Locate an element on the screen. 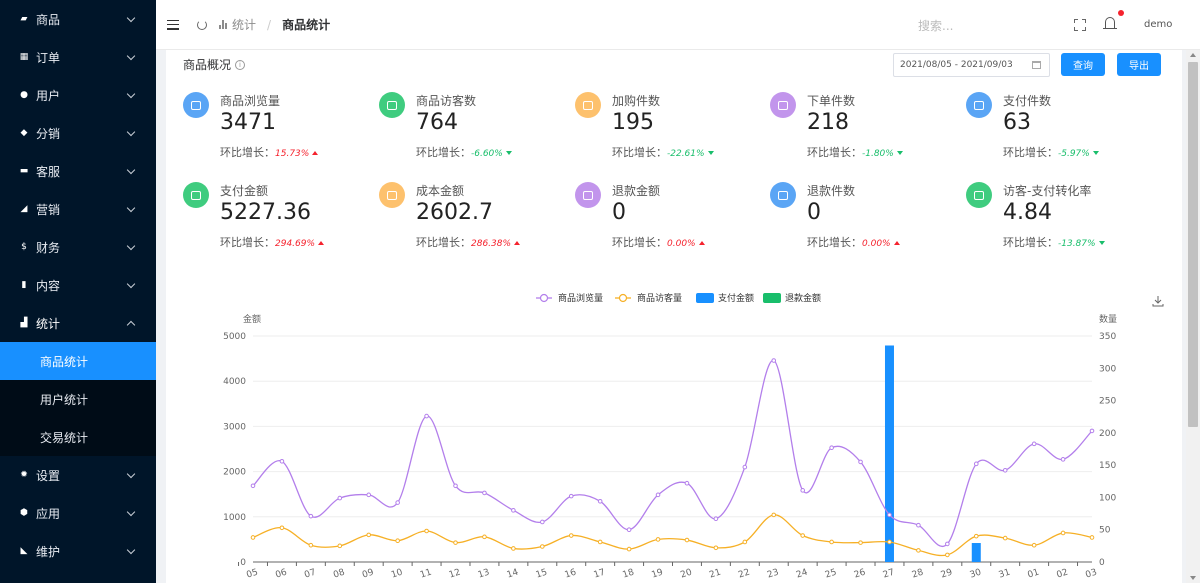 Image resolution: width=1200 pixels, height=583 pixels. stat-trend: 环比增长：-1.80% is located at coordinates (855, 152).